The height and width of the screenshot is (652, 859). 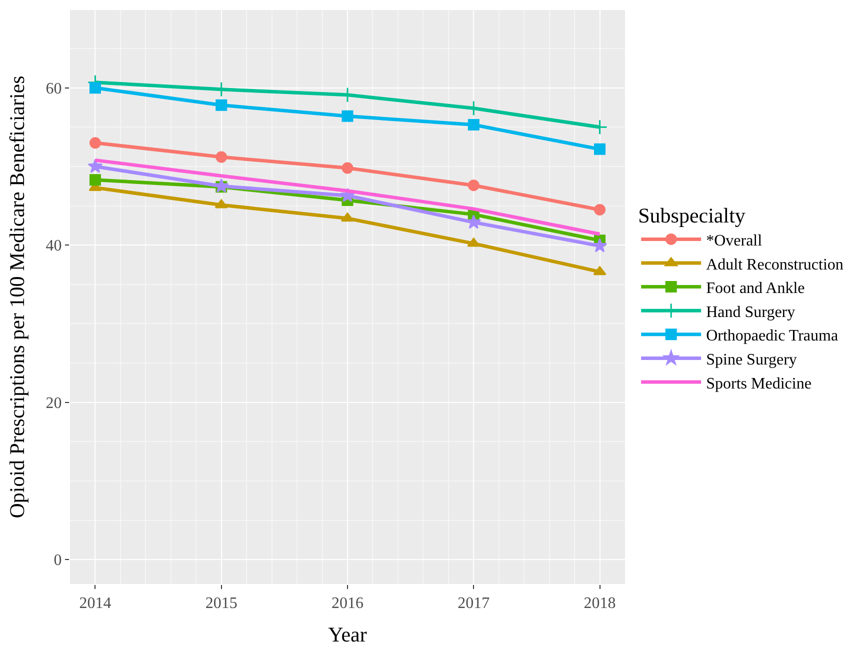 I want to click on x-tick-label: 2017, so click(x=474, y=603).